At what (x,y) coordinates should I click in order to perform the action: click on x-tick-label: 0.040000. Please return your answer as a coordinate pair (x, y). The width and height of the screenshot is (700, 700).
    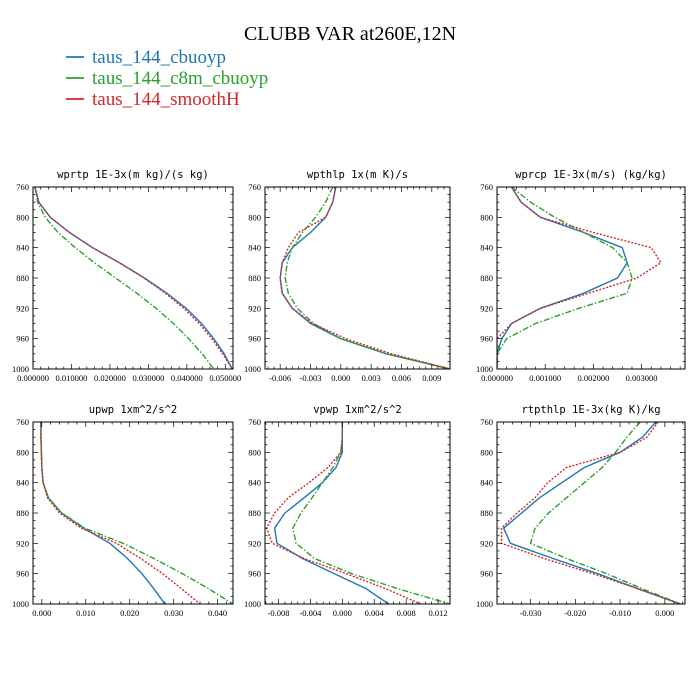
    Looking at the image, I should click on (187, 378).